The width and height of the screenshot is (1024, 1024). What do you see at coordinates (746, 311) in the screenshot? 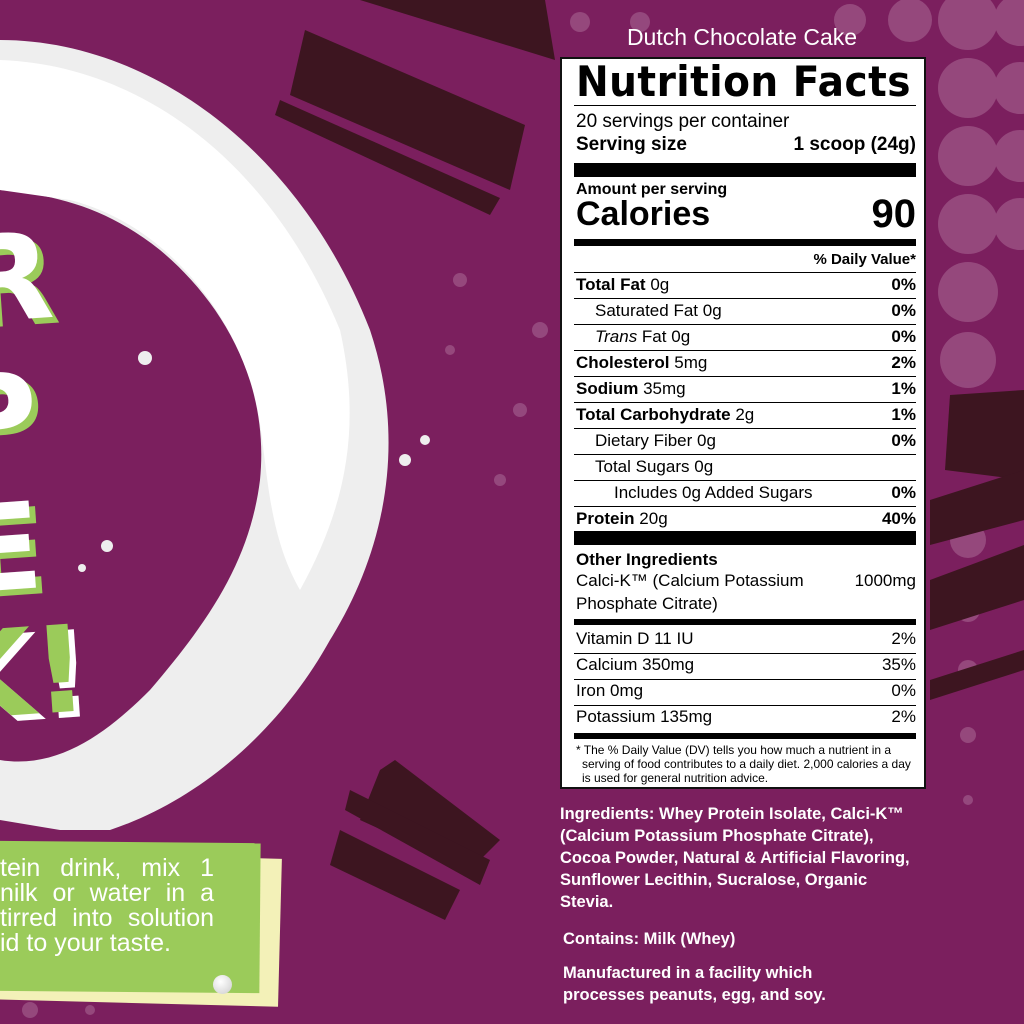
I see `nutrient-row: Saturated Fat 0g 0%` at bounding box center [746, 311].